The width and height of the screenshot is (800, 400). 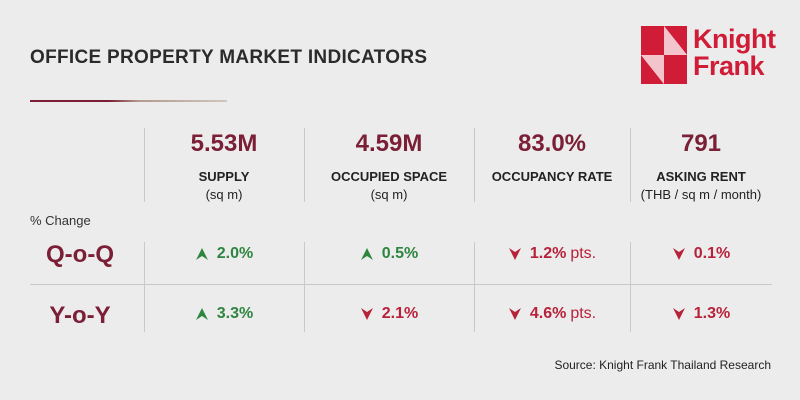 What do you see at coordinates (400, 253) in the screenshot?
I see `change-value: 0.5%` at bounding box center [400, 253].